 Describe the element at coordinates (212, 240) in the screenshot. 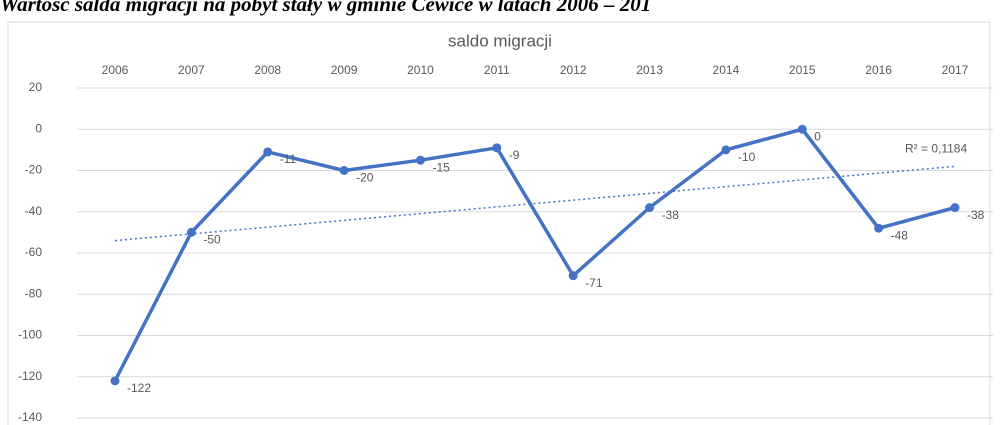

I see `data-label: -50` at that location.